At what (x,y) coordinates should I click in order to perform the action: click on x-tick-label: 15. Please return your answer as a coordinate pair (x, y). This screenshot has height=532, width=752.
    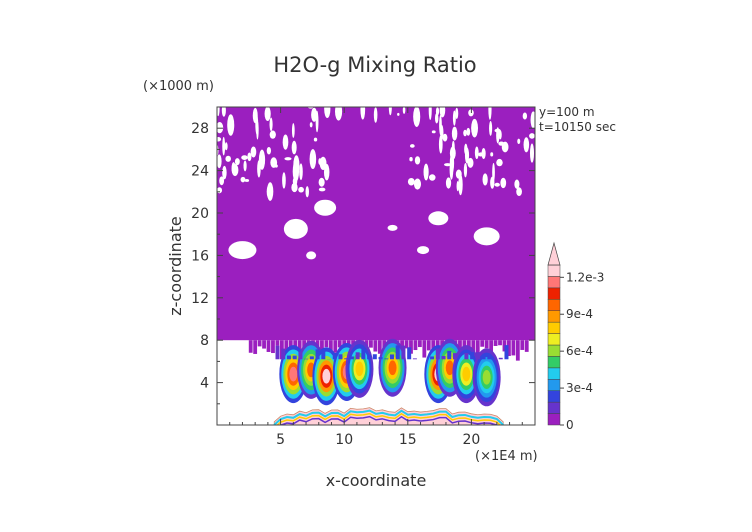
    Looking at the image, I should click on (408, 440).